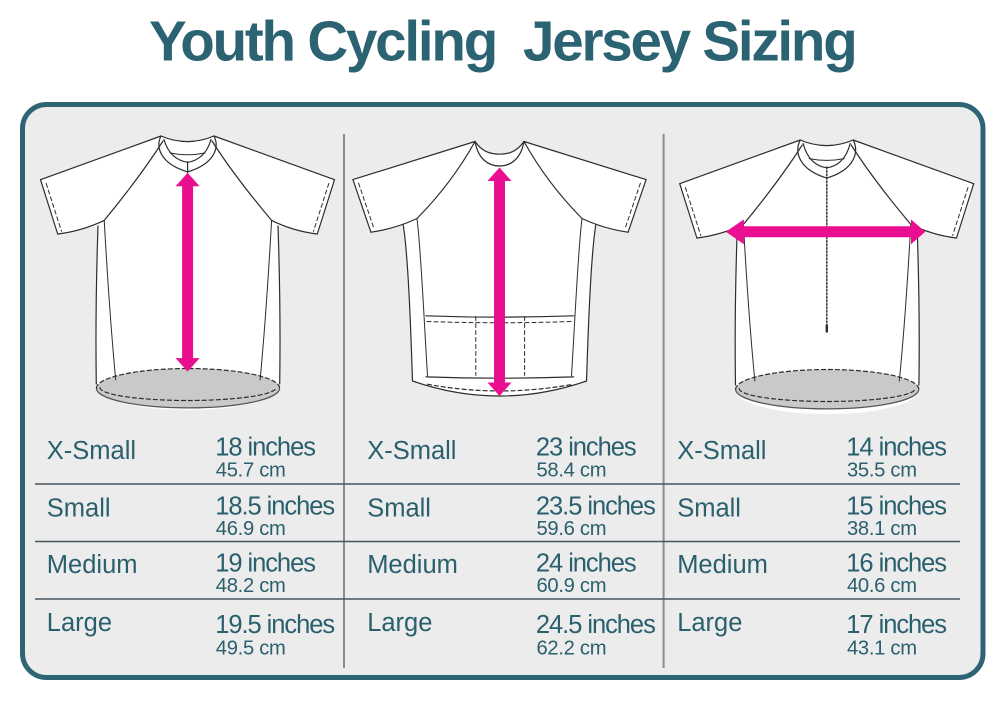  I want to click on svg-text: 60.9 cm, so click(572, 586).